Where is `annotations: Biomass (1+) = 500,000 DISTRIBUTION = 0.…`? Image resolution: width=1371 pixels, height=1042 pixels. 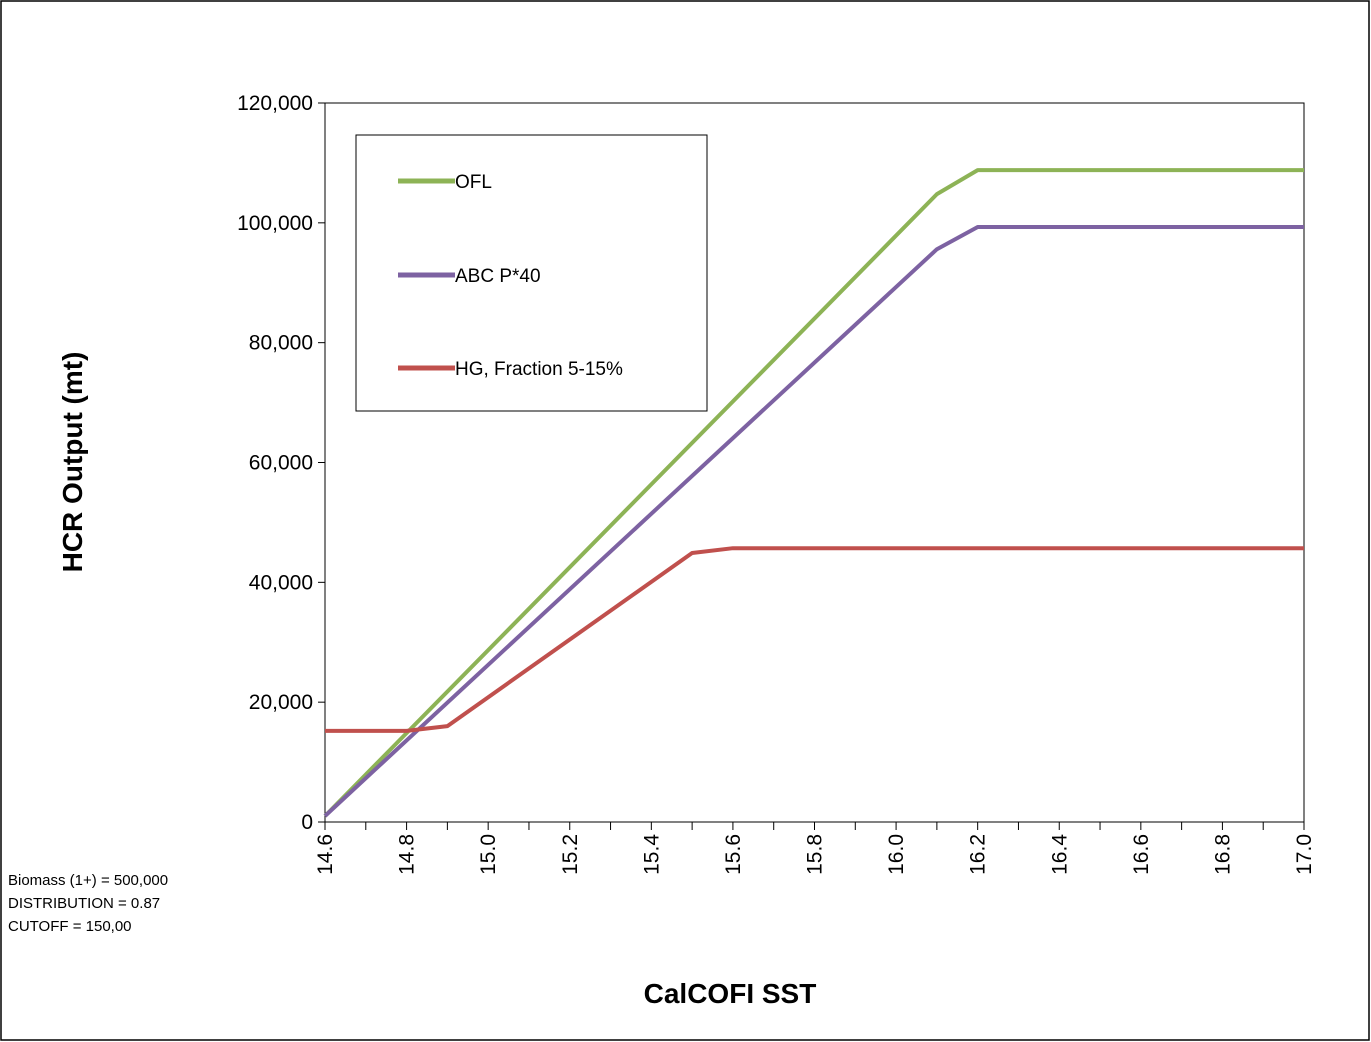
annotations: Biomass (1+) = 500,000 DISTRIBUTION = 0.… is located at coordinates (88, 903).